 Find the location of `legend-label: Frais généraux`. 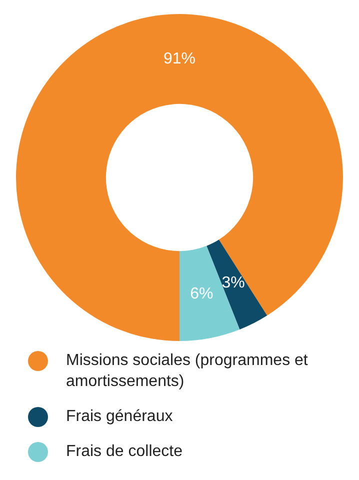

legend-label: Frais généraux is located at coordinates (119, 417).